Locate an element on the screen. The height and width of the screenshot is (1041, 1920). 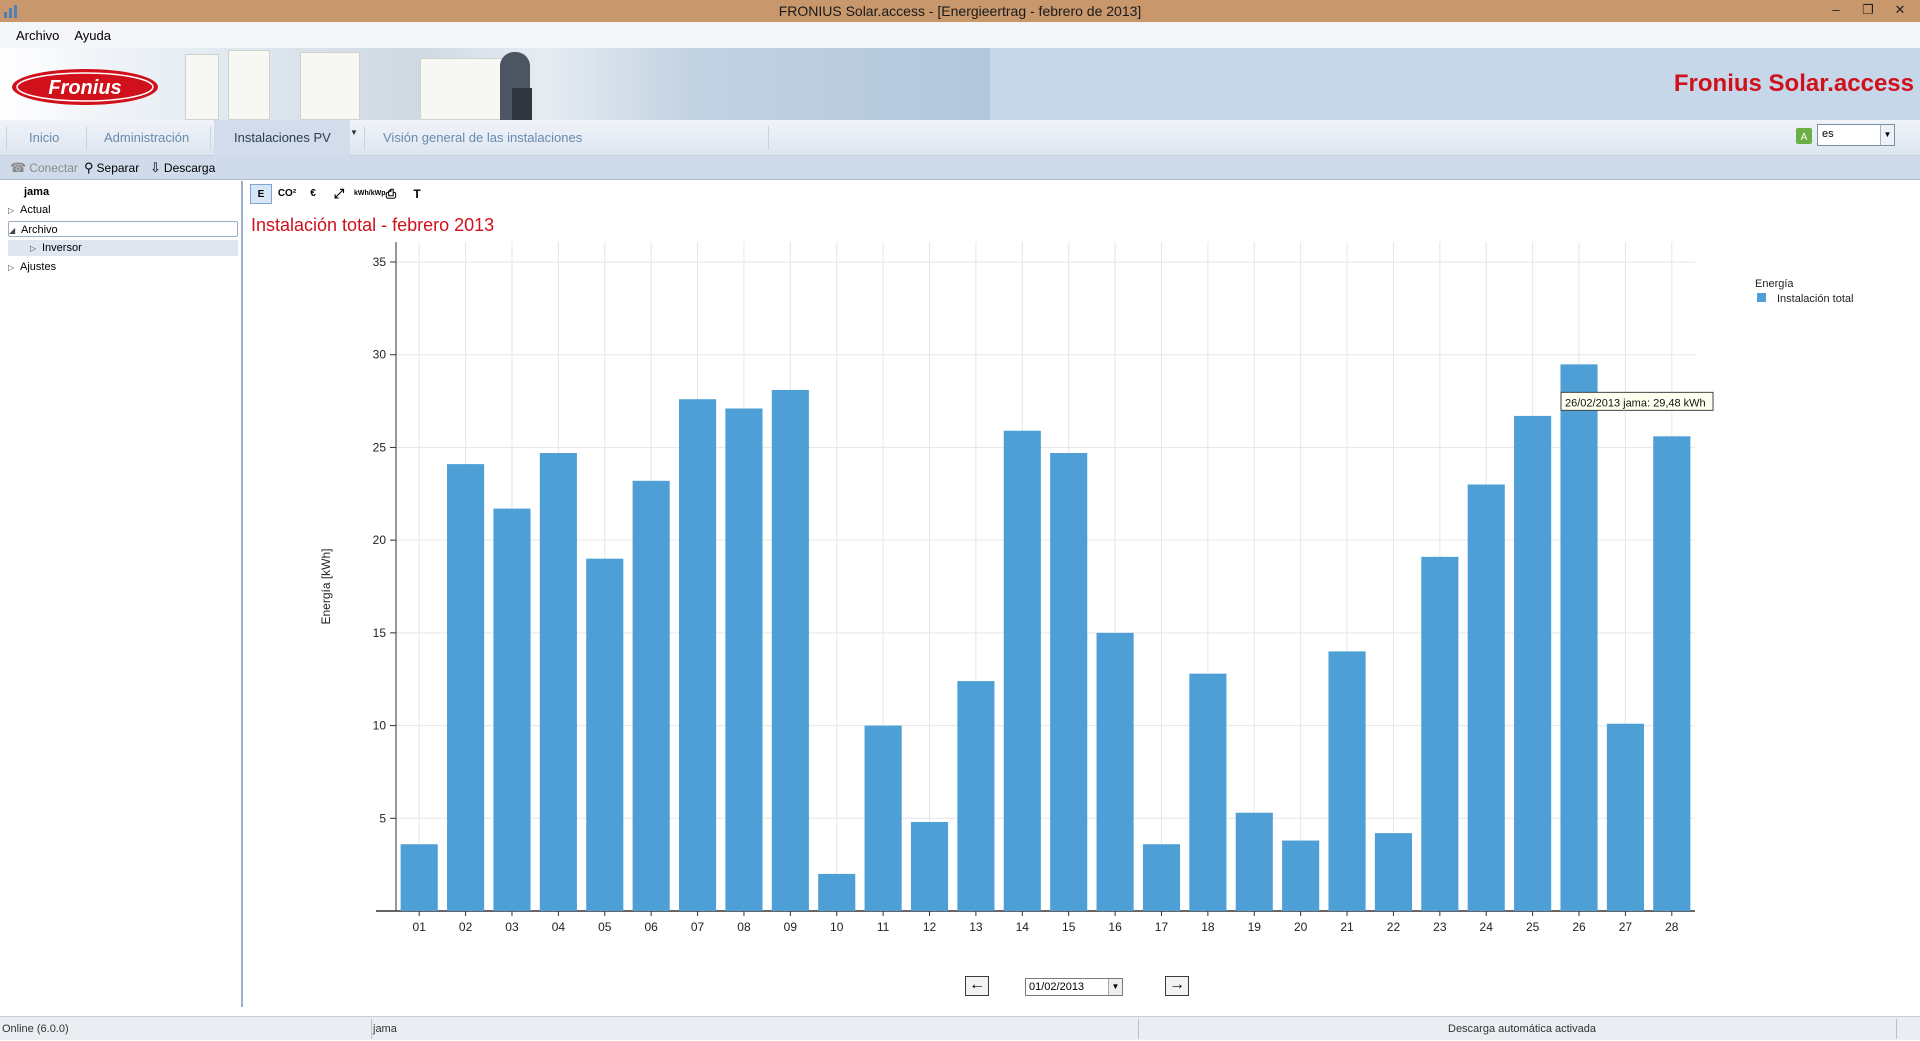
y-tick-label: 35 is located at coordinates (380, 262).